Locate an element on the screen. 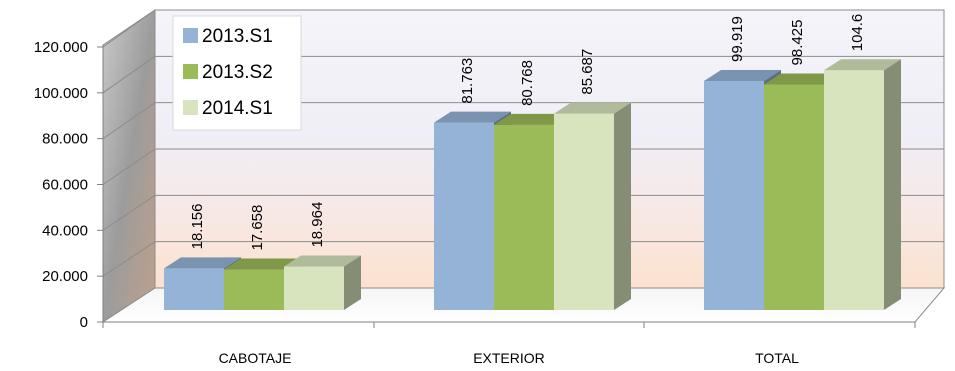 The image size is (955, 371). data-label: 80.768 is located at coordinates (527, 83).